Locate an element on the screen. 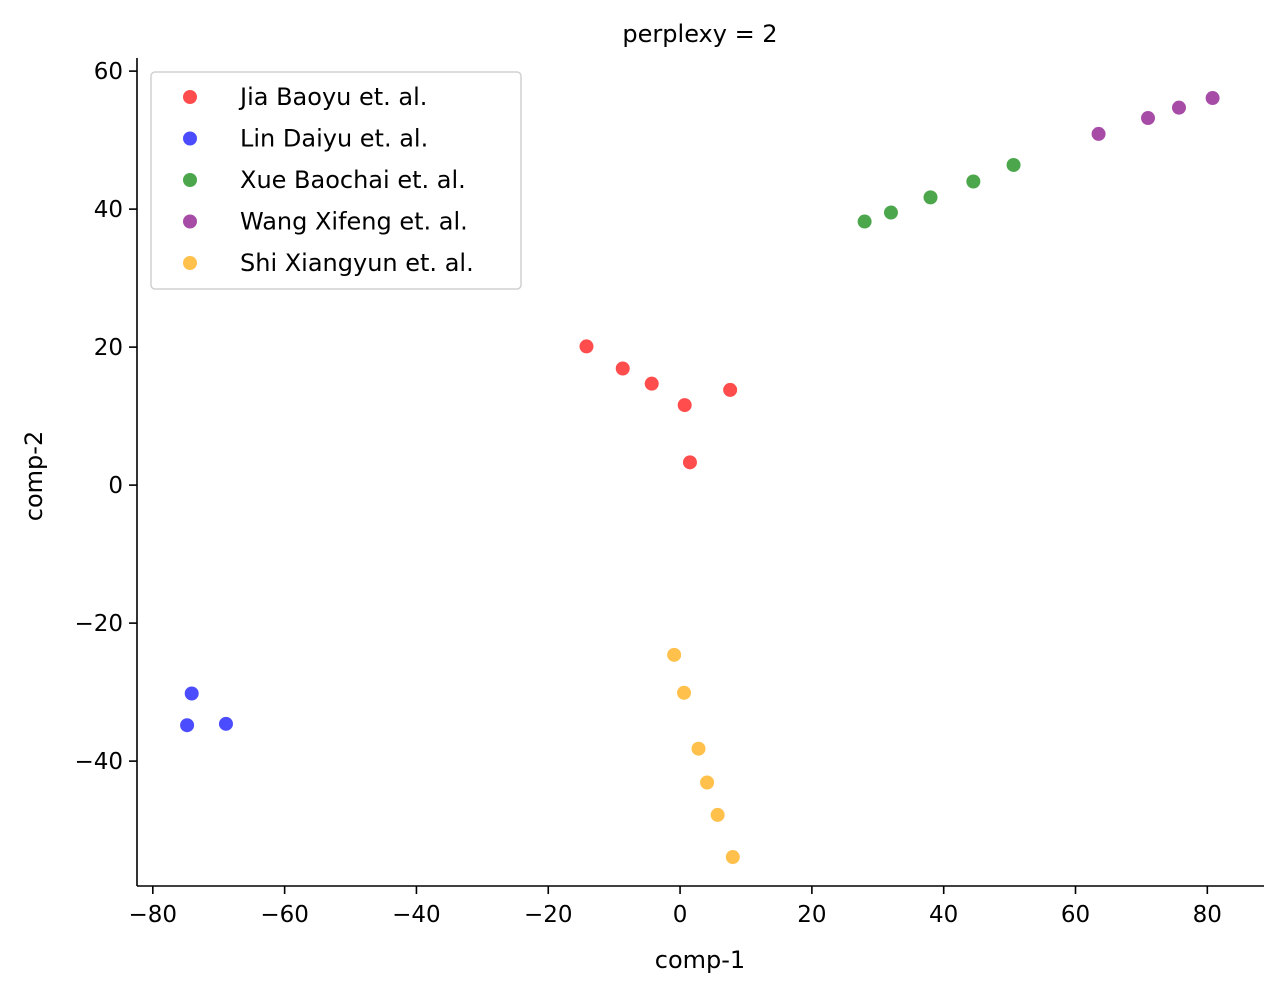  legend-label: Jia Baoyu et. al. is located at coordinates (332, 97).